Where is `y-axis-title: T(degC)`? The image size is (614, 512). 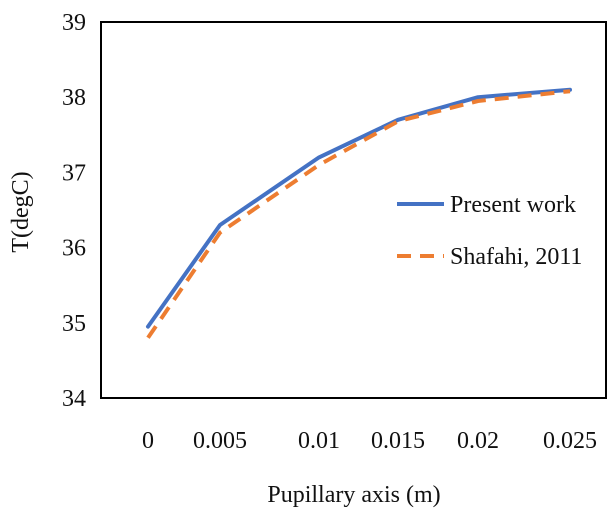
y-axis-title: T(degC) is located at coordinates (21, 211).